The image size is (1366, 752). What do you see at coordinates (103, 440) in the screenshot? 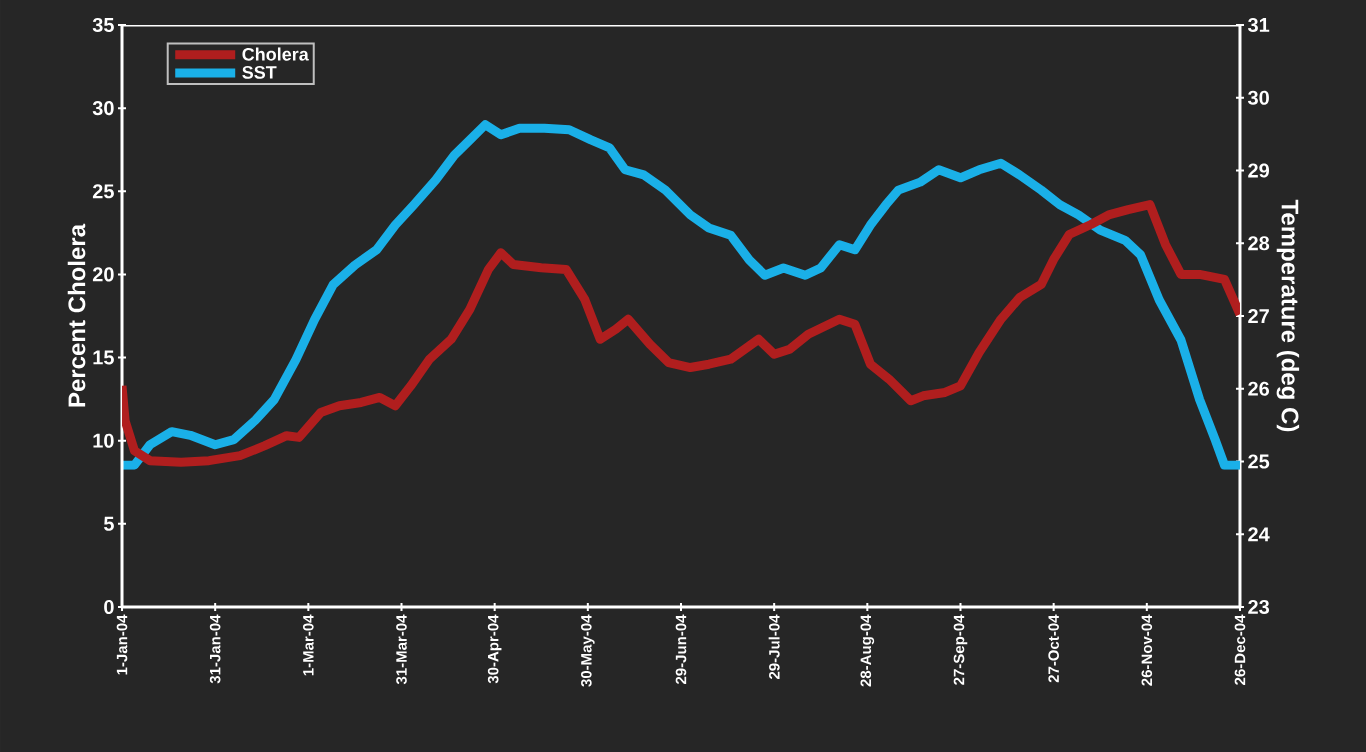
I see `y-tick-label: 10` at bounding box center [103, 440].